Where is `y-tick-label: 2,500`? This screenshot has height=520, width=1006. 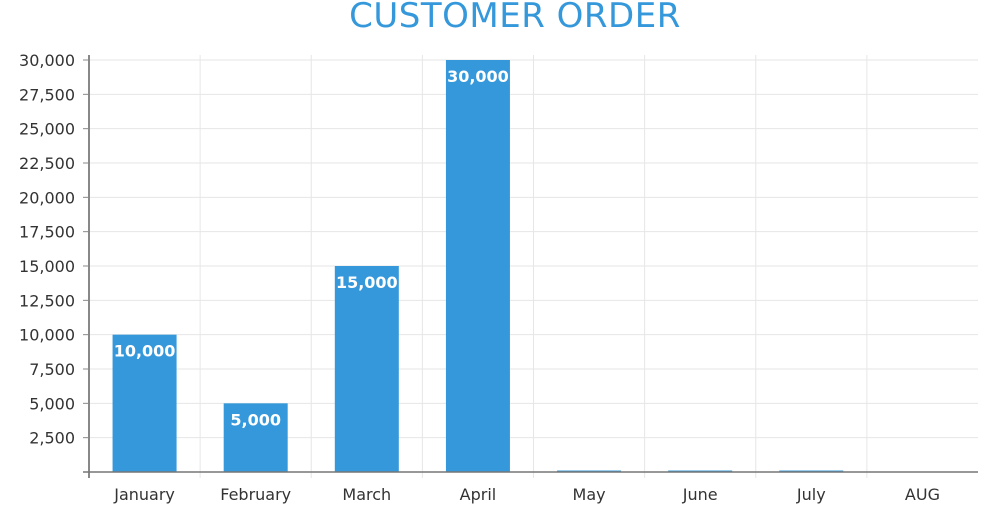
y-tick-label: 2,500 is located at coordinates (52, 438).